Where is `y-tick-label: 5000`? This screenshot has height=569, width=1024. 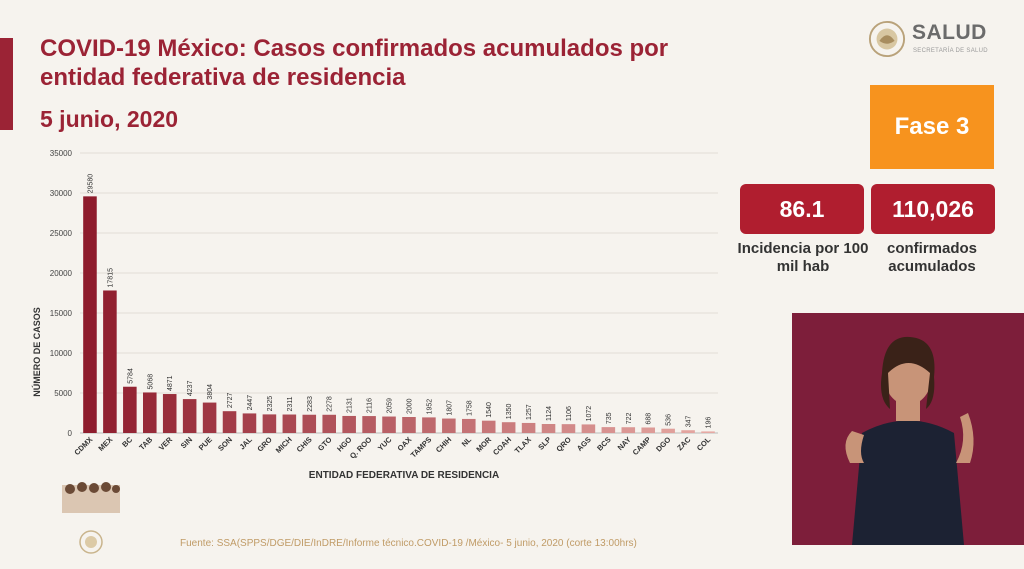
y-tick-label: 5000 is located at coordinates (63, 393).